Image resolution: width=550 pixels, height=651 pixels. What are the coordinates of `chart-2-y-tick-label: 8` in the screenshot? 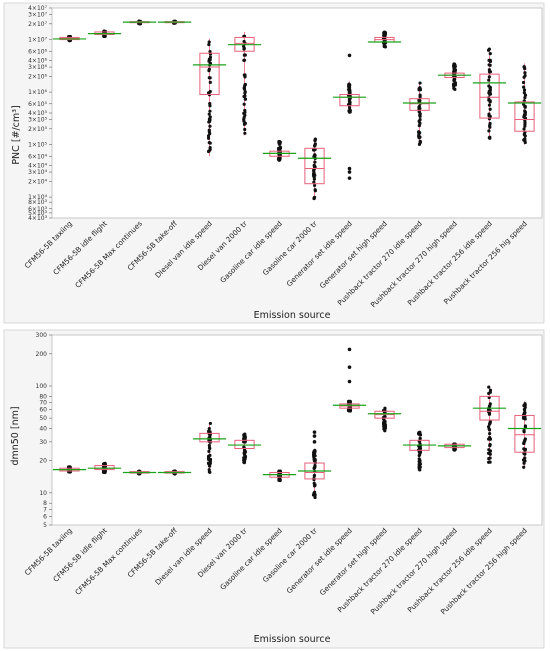 It's located at (45, 503).